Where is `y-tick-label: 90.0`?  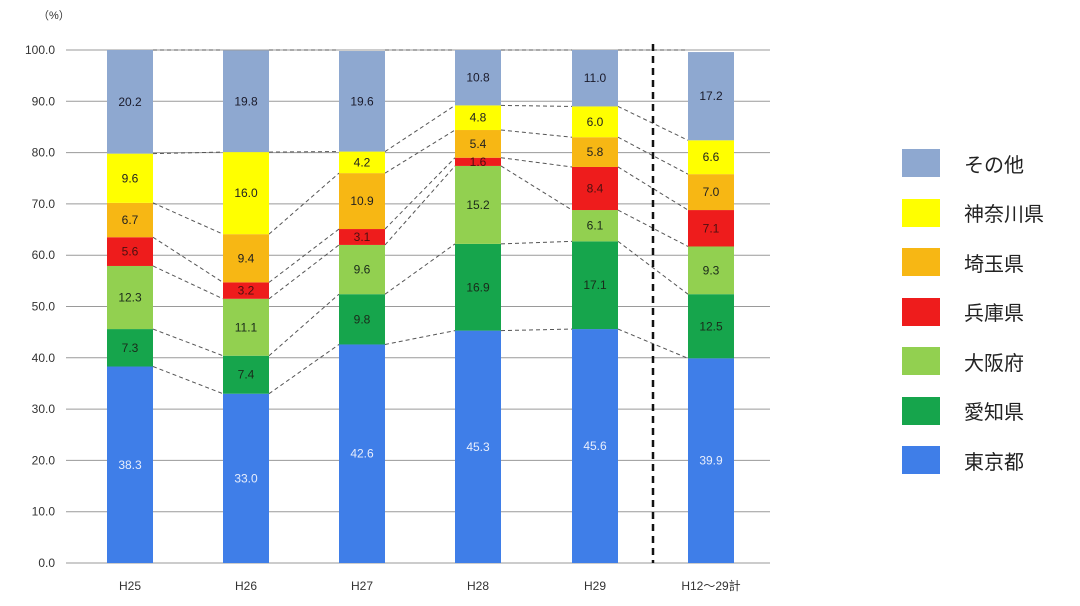
y-tick-label: 90.0 is located at coordinates (44, 101).